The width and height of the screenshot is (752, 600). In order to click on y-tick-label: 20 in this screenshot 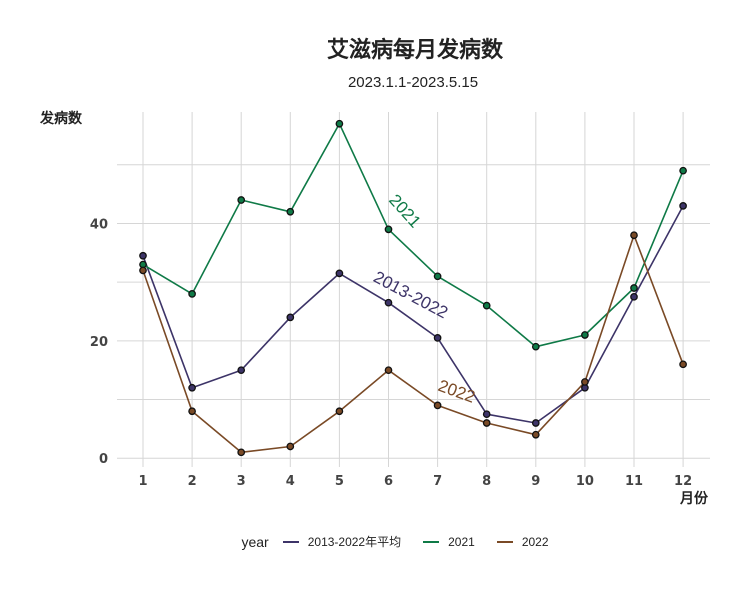, I will do `click(99, 342)`.